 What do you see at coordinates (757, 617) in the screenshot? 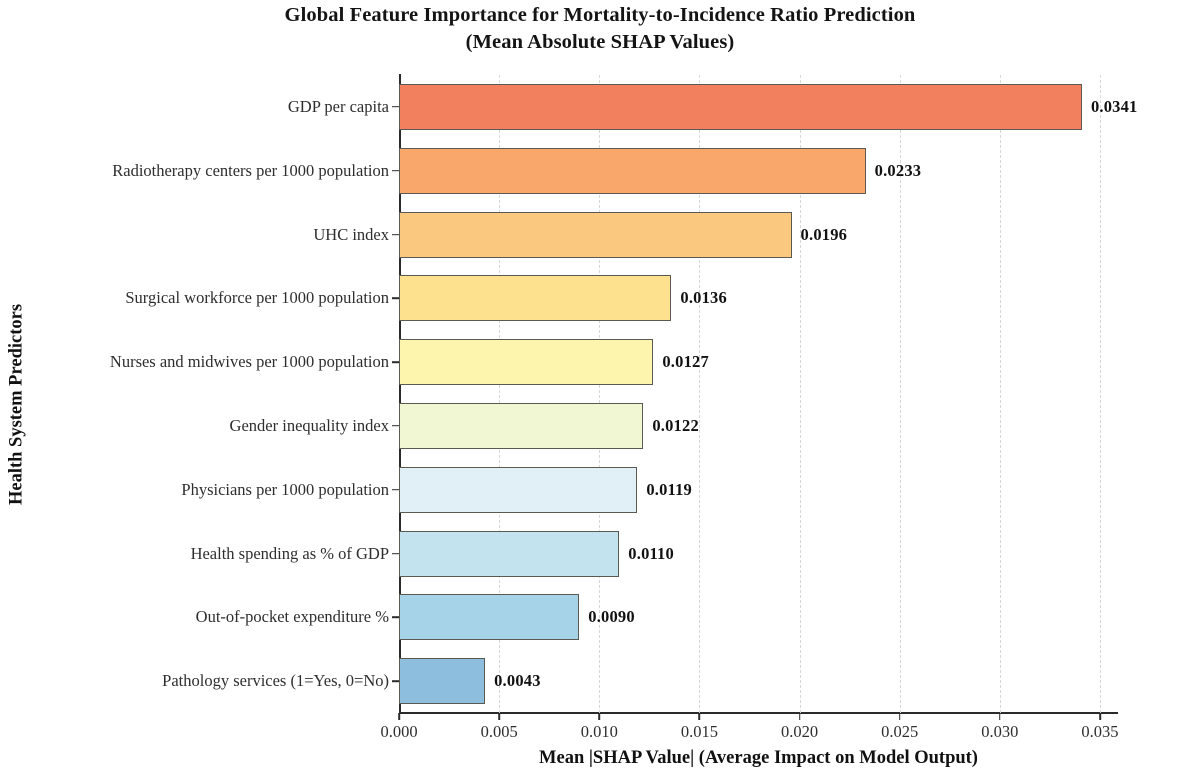
I see `bar-row: 0.0090` at bounding box center [757, 617].